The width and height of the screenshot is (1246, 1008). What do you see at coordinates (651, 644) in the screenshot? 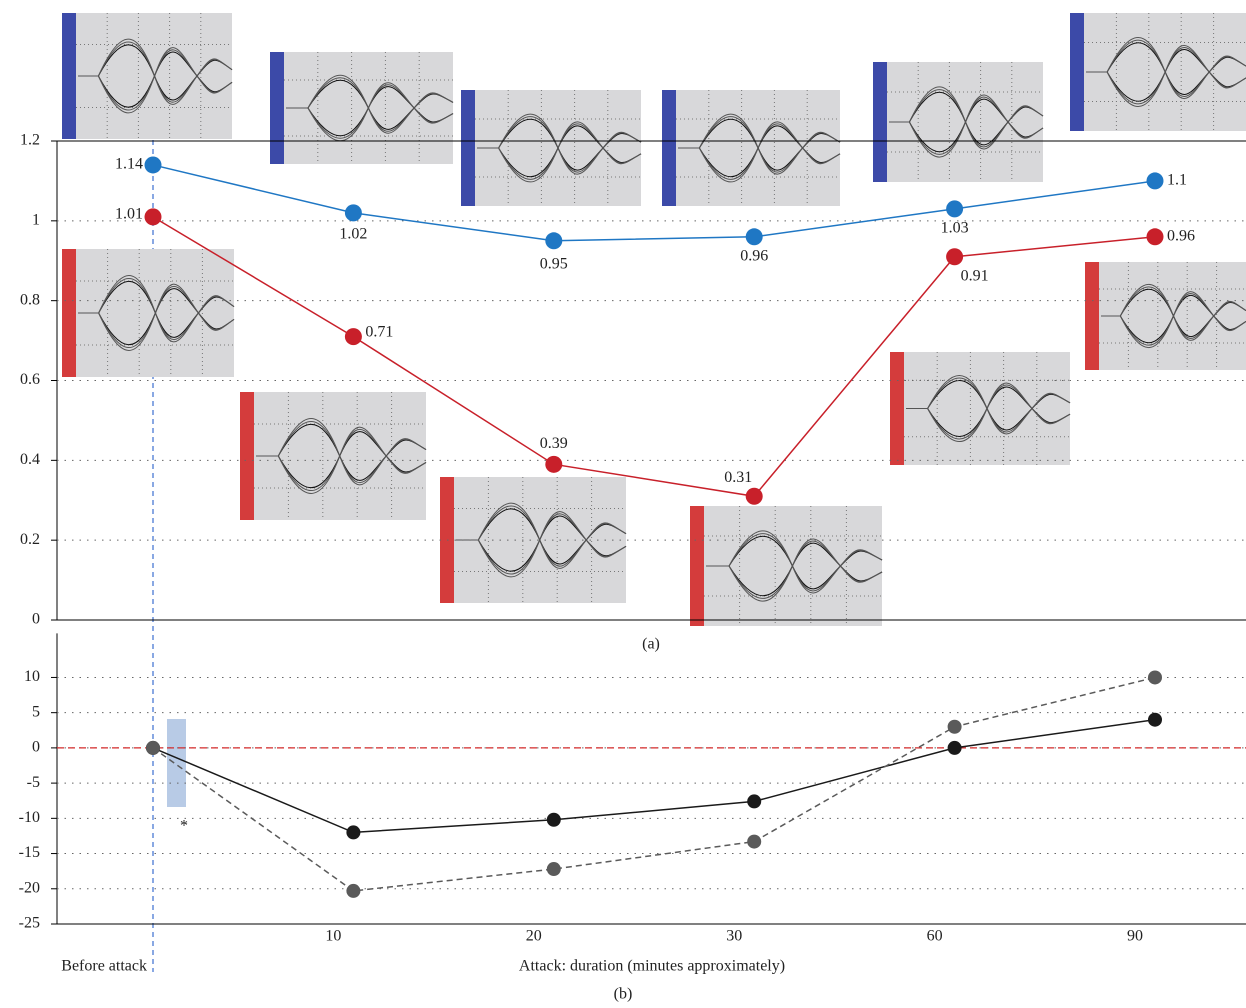
I see `panel-label: (a)` at bounding box center [651, 644].